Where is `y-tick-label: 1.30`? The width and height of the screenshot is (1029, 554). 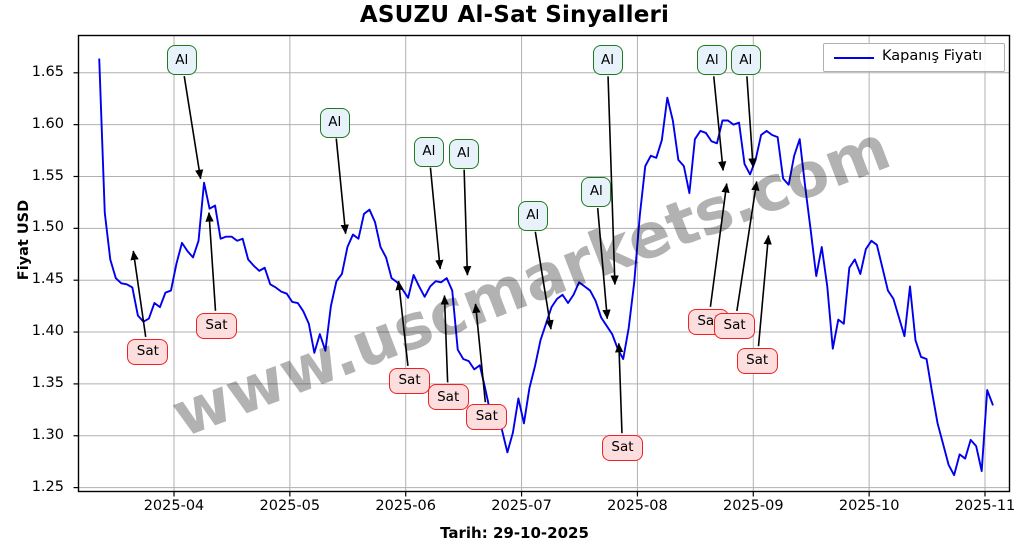
y-tick-label: 1.30 is located at coordinates (47, 434).